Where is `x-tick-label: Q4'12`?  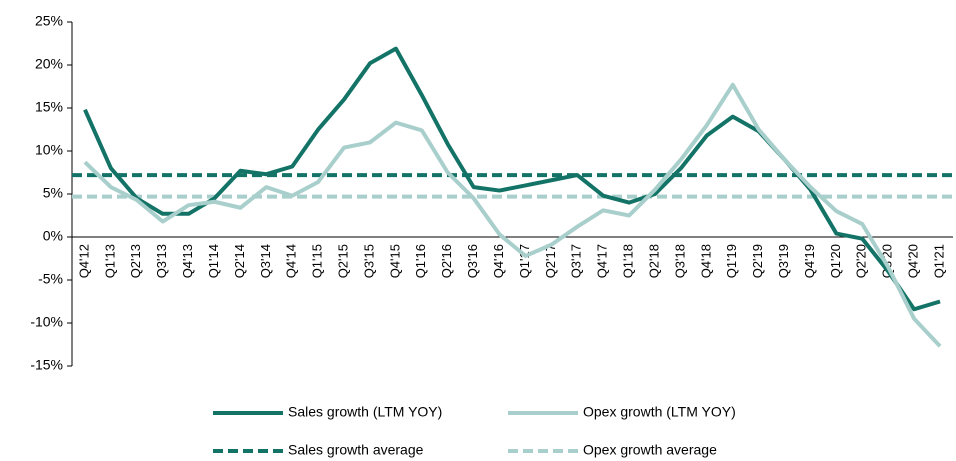
x-tick-label: Q4'12 is located at coordinates (83, 261).